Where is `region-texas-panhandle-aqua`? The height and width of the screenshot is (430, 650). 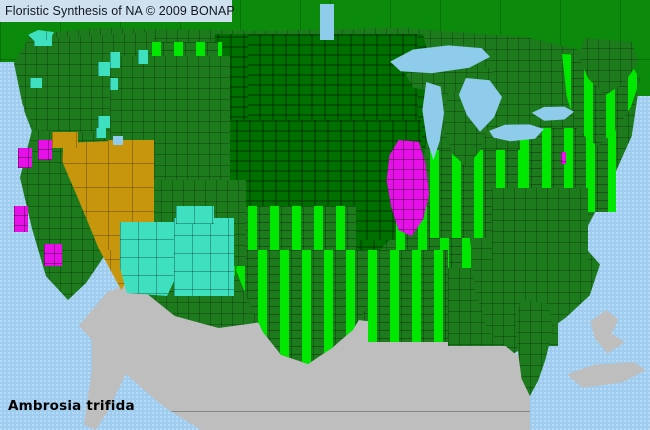
region-texas-panhandle-aqua is located at coordinates (195, 215).